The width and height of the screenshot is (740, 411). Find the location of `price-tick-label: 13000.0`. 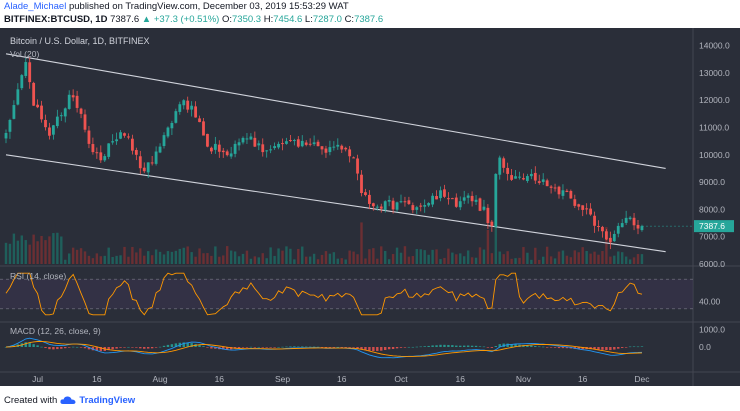

price-tick-label: 13000.0 is located at coordinates (714, 73).